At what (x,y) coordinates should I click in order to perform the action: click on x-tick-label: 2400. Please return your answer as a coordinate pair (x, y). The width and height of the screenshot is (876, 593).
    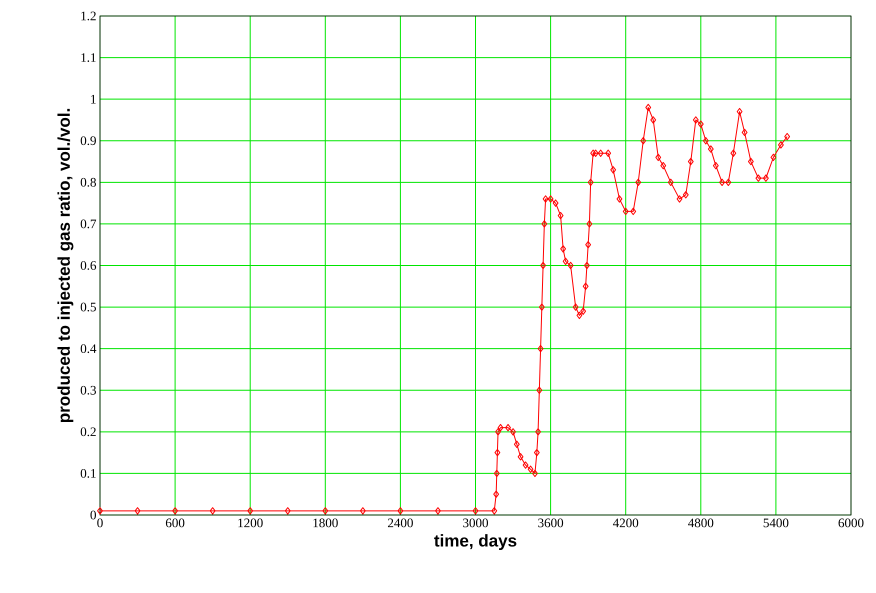
    Looking at the image, I should click on (400, 523).